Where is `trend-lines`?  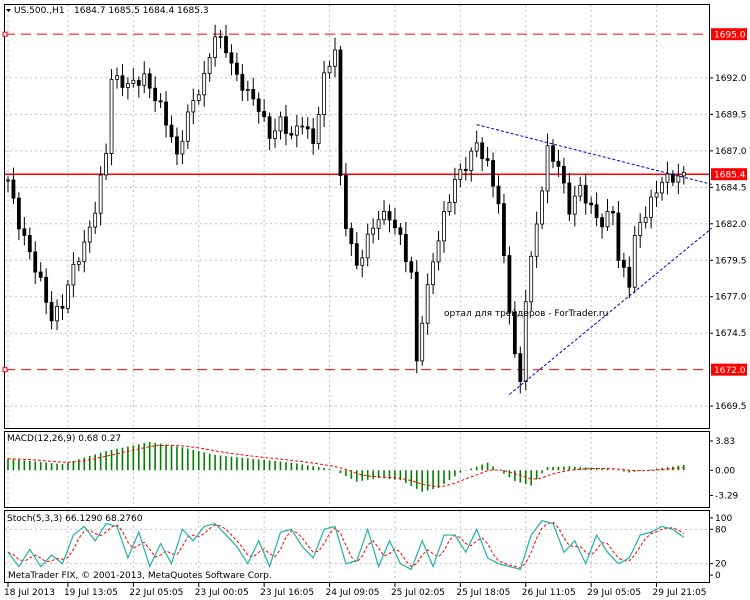 trend-lines is located at coordinates (594, 259).